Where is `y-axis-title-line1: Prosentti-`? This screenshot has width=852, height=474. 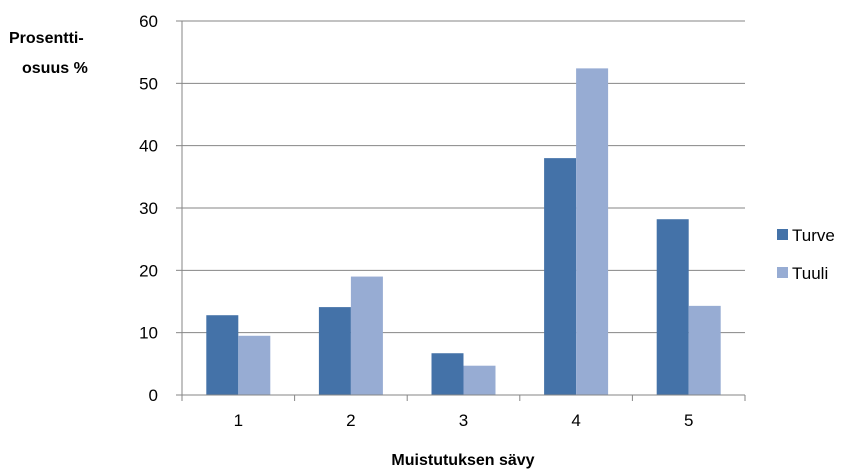
y-axis-title-line1: Prosentti- is located at coordinates (46, 38).